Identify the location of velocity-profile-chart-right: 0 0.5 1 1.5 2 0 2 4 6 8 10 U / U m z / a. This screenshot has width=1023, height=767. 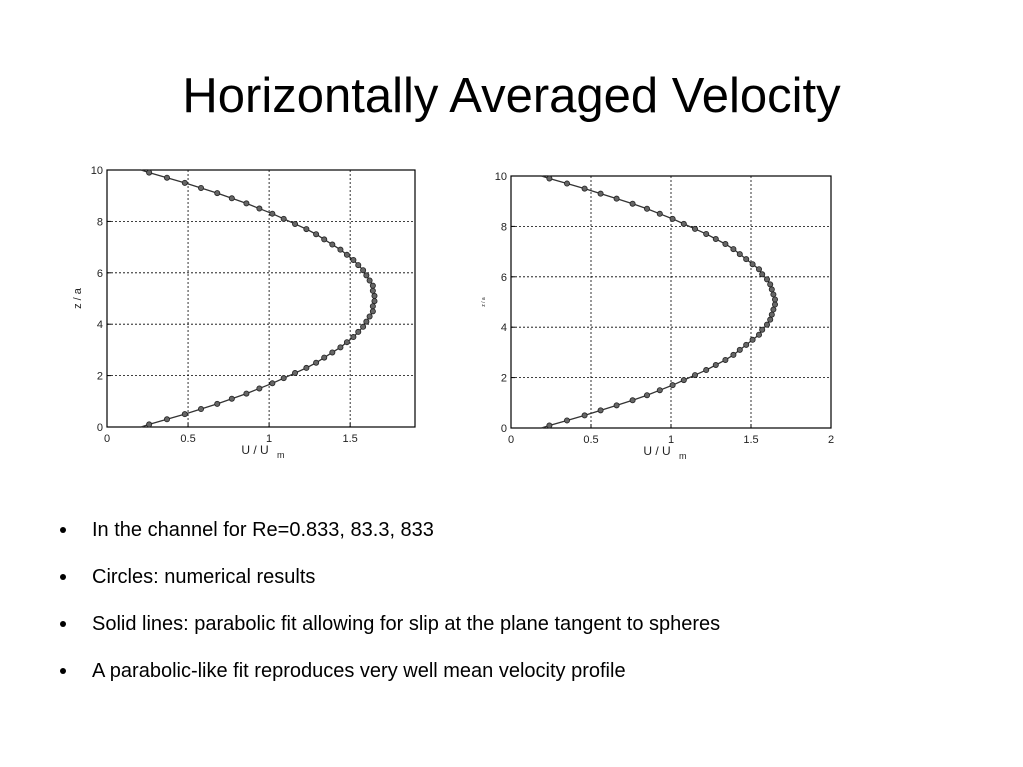
(657, 316).